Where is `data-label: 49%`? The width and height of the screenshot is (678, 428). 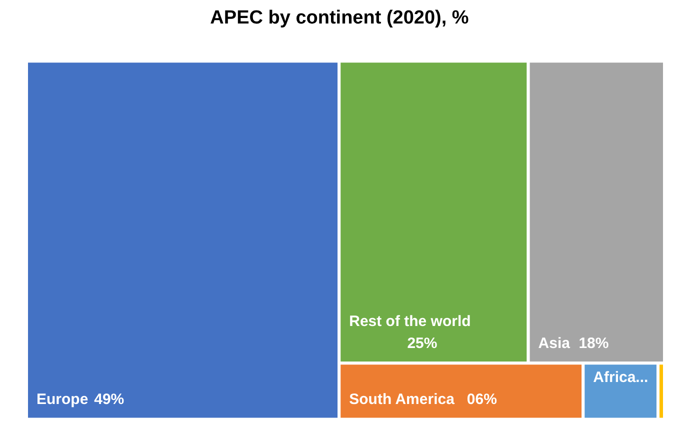
data-label: 49% is located at coordinates (109, 399).